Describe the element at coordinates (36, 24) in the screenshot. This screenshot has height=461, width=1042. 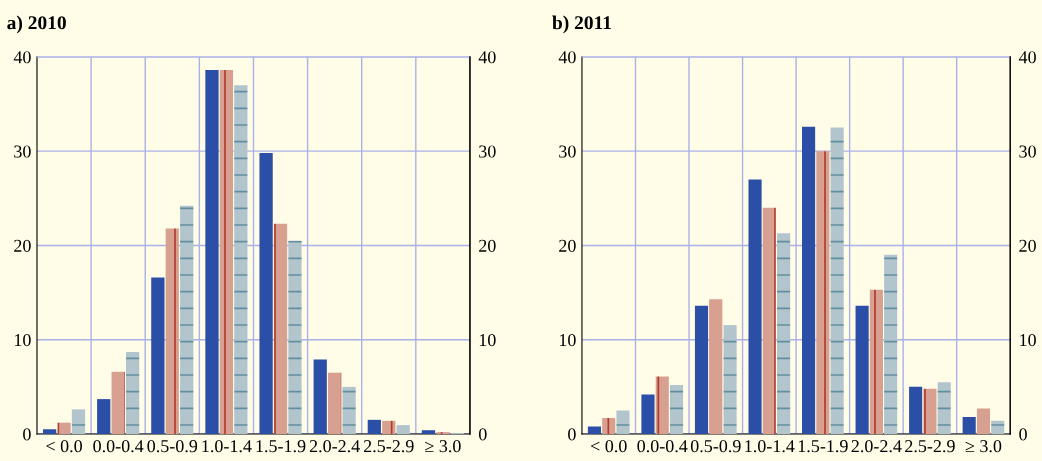
I see `chart-title: a) 2010` at that location.